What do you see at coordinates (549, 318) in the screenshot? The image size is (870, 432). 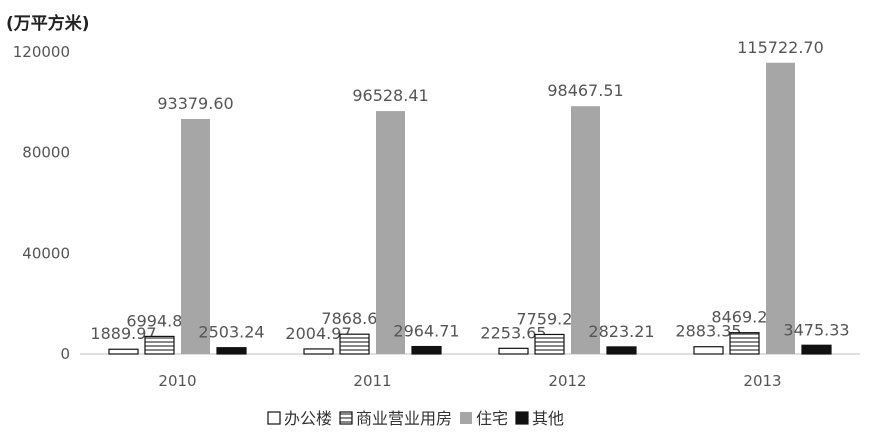 I see `data-label: 7759.28` at bounding box center [549, 318].